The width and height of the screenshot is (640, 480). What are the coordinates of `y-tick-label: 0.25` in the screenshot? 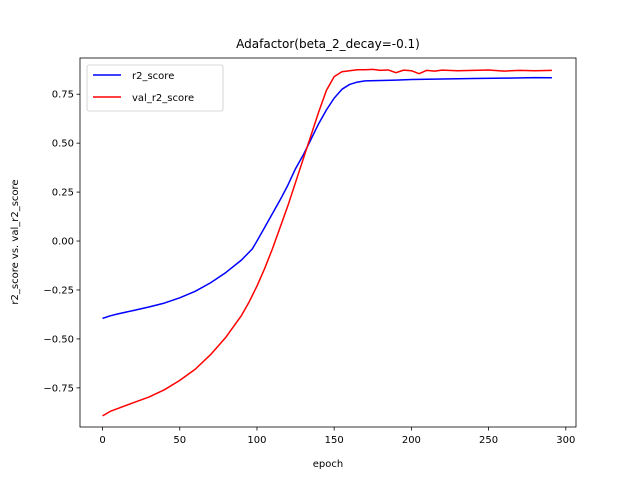 It's located at (63, 193).